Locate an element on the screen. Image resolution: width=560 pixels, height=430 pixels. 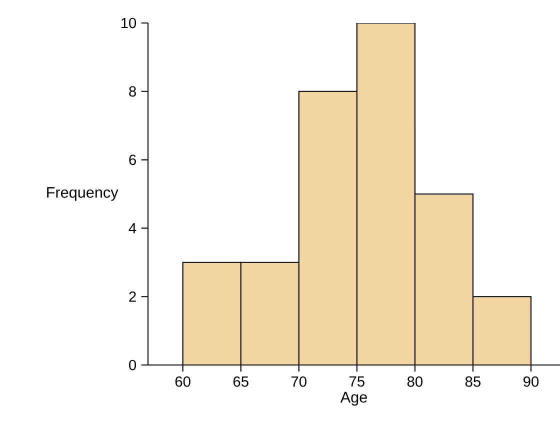
x-tick-label: 85 is located at coordinates (472, 381).